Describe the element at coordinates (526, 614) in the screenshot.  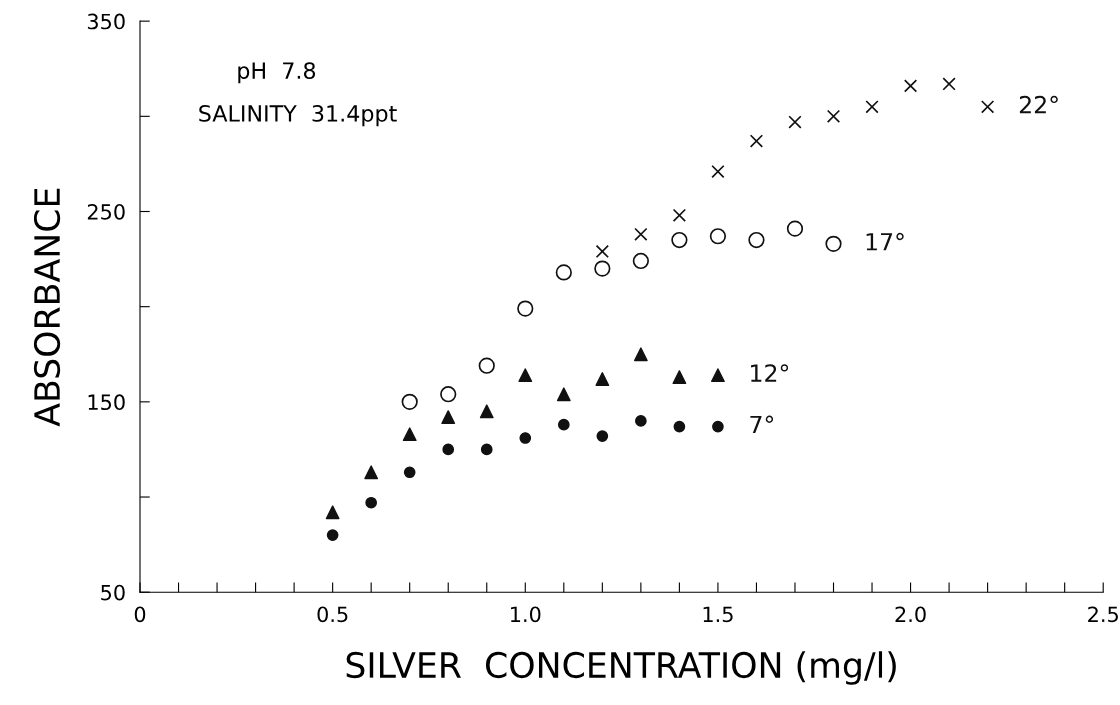
I see `x-tick-label: 1.0` at that location.